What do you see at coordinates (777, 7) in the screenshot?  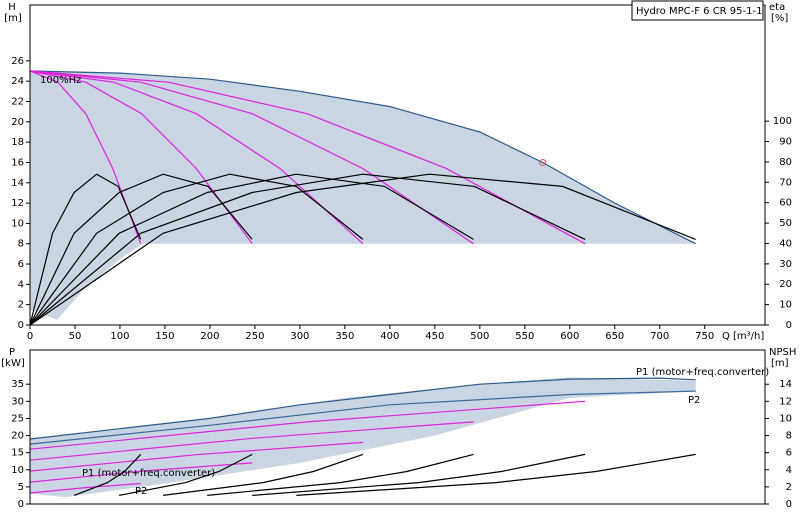 I see `y2-label: eta` at bounding box center [777, 7].